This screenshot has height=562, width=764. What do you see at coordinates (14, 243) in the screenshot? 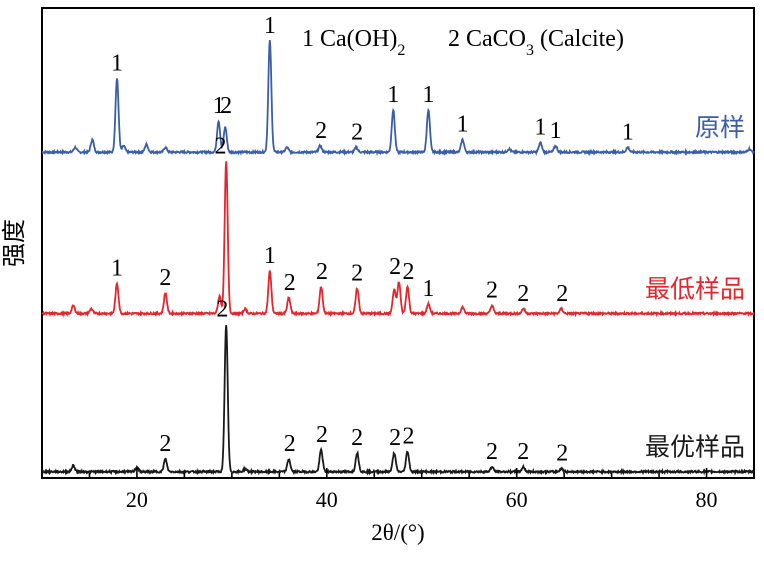
I see `y-axis-title: 强度` at bounding box center [14, 243].